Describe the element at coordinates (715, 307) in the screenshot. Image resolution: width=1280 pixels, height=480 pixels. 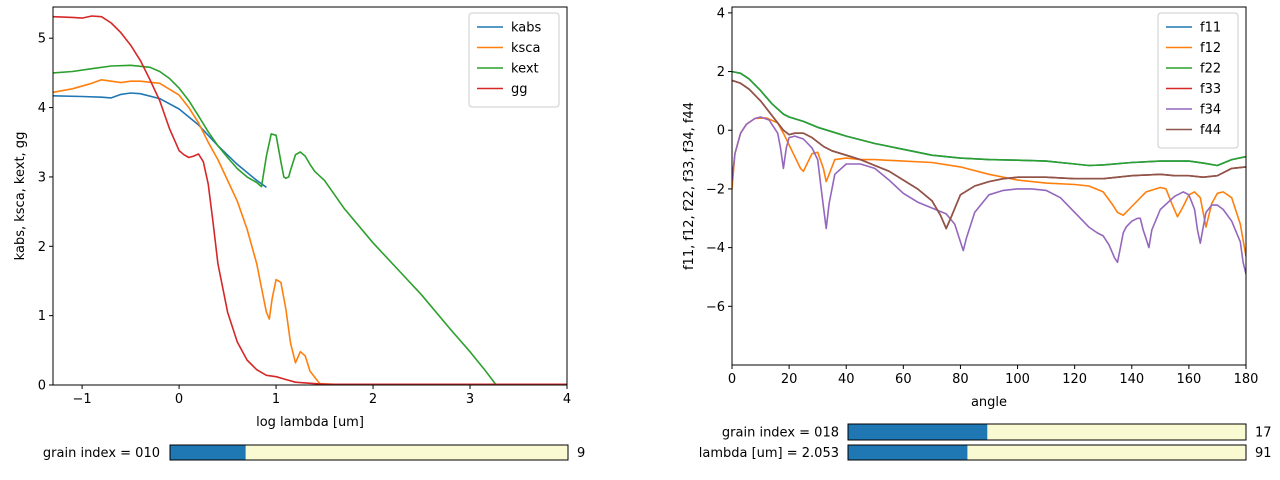
I see `y-tick-label: −6` at that location.